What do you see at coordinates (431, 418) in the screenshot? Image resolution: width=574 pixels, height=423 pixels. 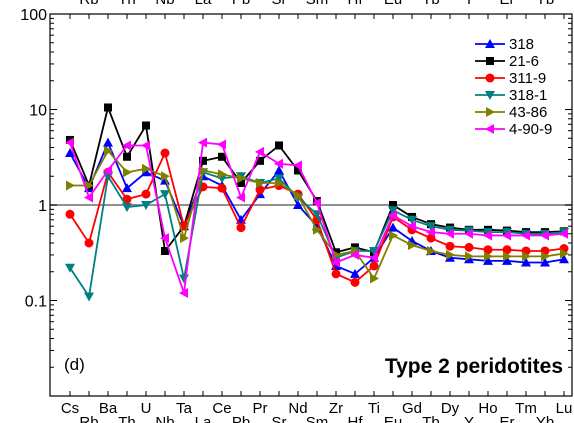 I see `x-tick-label: Tb` at bounding box center [431, 418].